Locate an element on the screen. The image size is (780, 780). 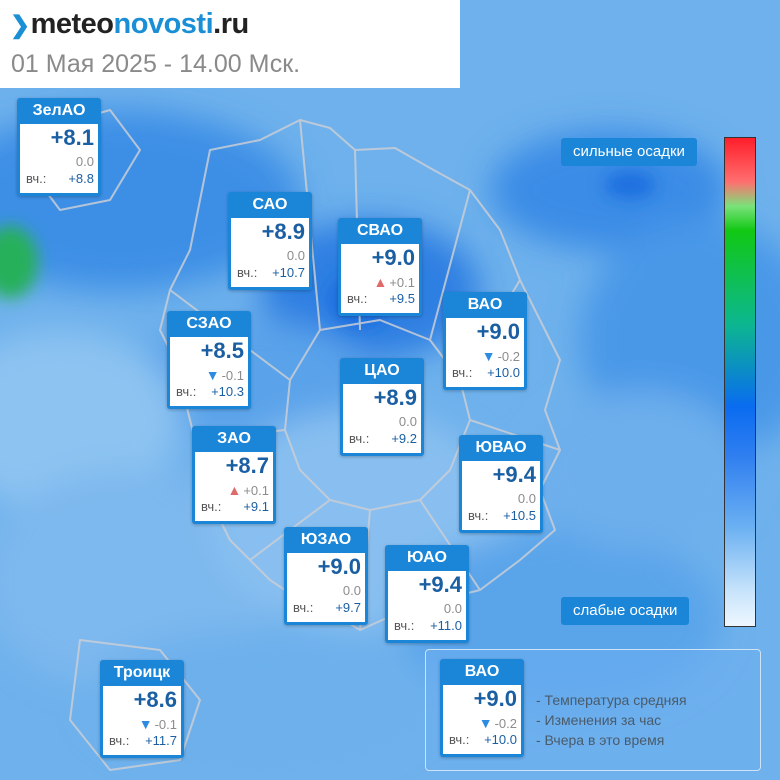
district-card-yuao: ЮАО +9.4 0.0 вч.: +11.0 is located at coordinates (427, 594).